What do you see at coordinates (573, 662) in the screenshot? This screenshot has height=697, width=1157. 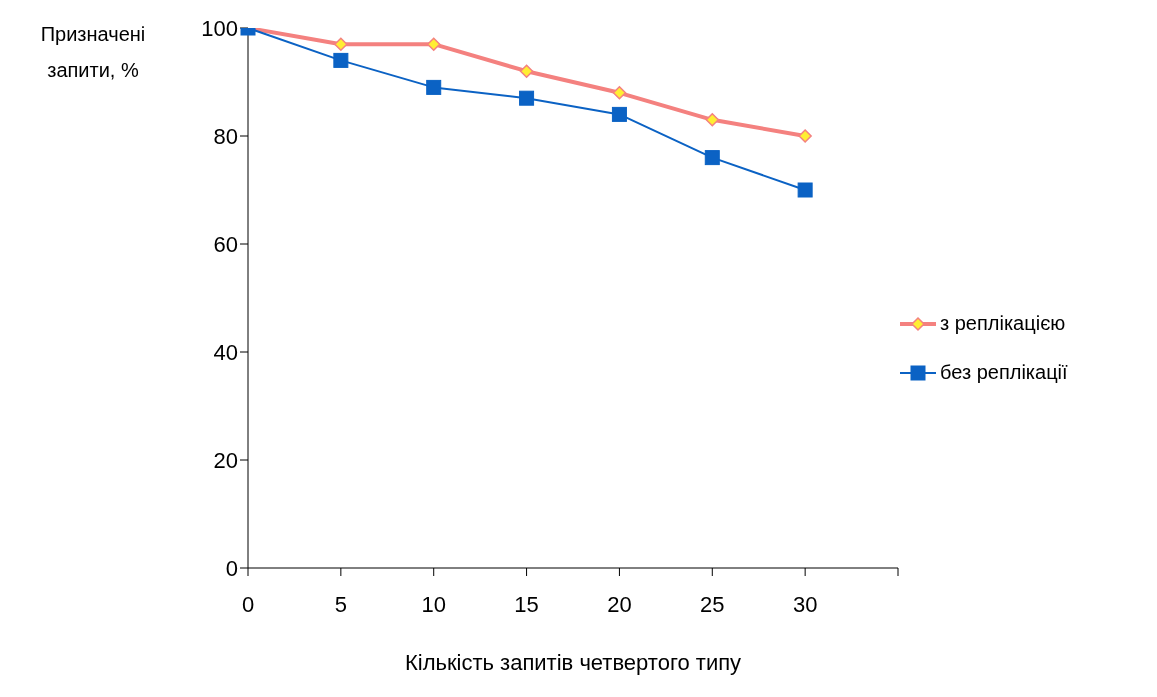 I see `x-axis-title: Кількість запитів четвертого типу` at bounding box center [573, 662].